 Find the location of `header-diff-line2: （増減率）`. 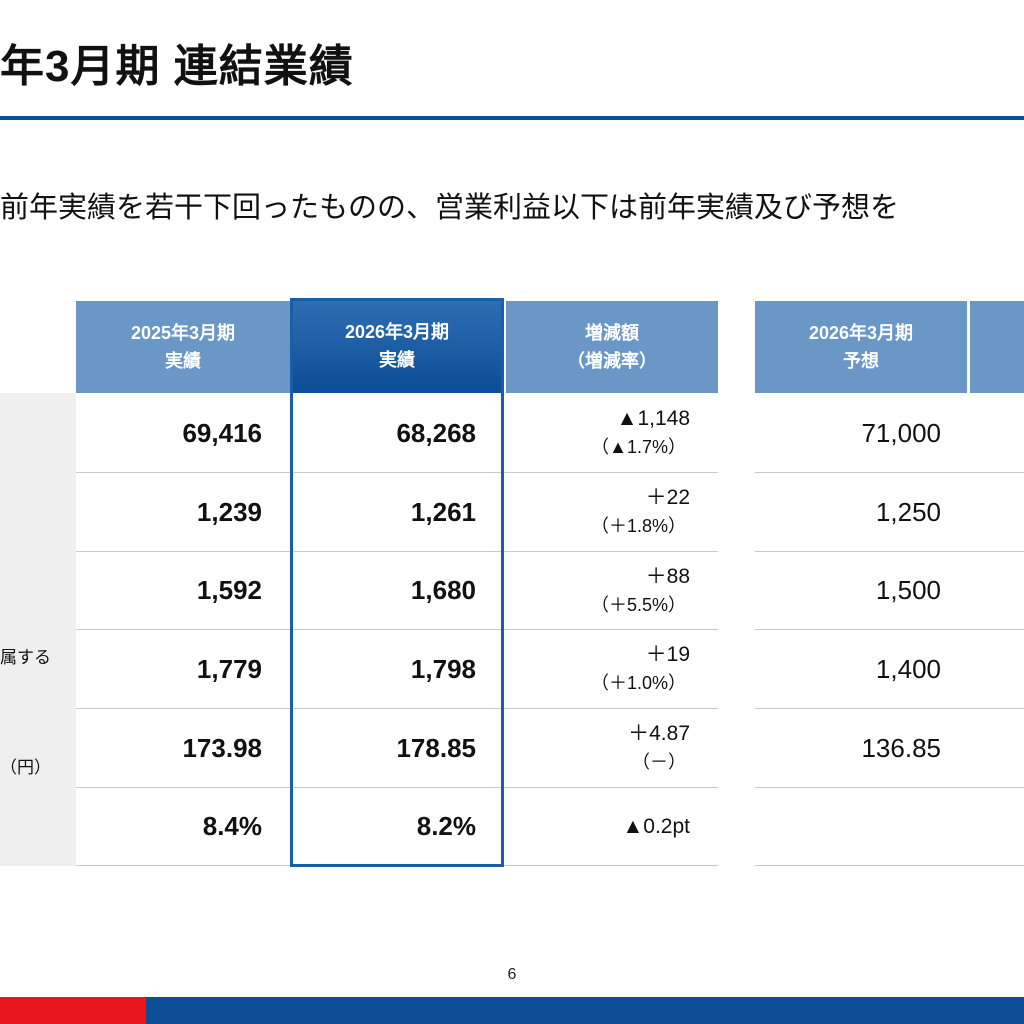

header-diff-line2: （増減率） is located at coordinates (612, 361).